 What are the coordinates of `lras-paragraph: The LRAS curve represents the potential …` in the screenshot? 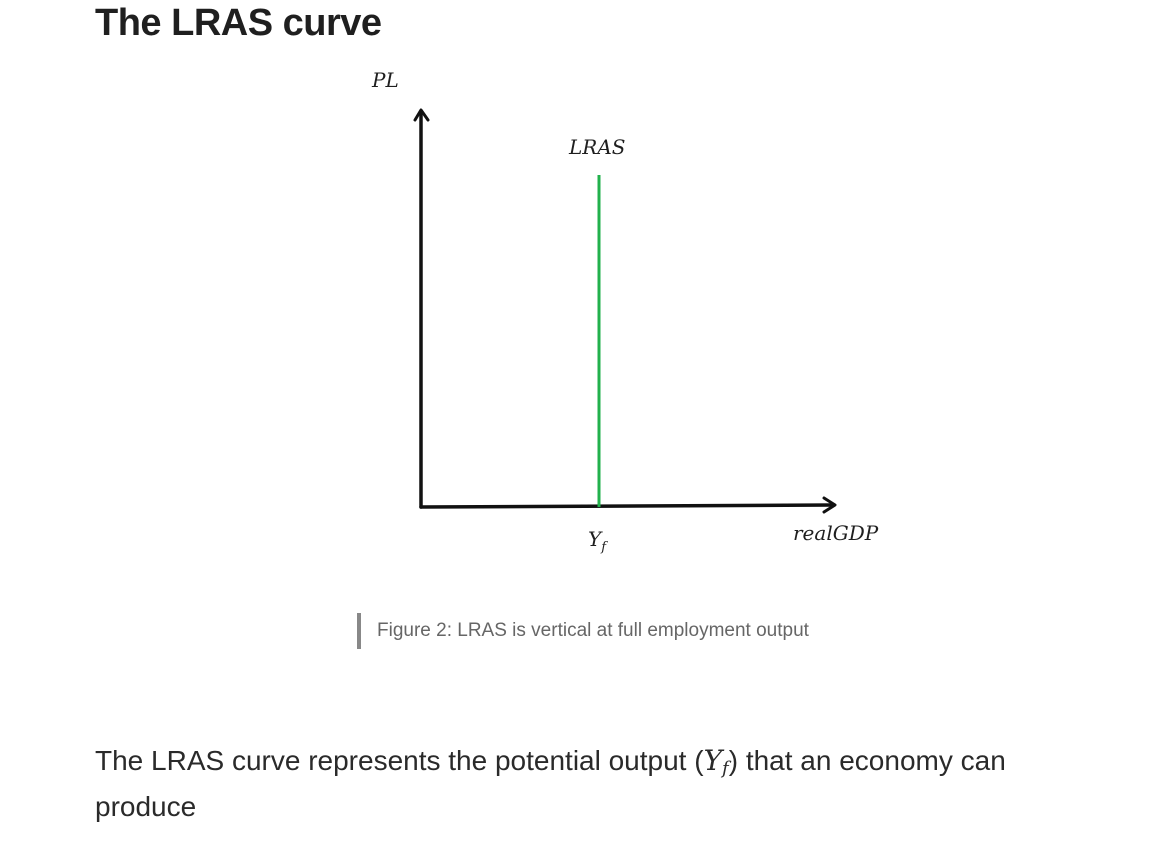 It's located at (590, 784).